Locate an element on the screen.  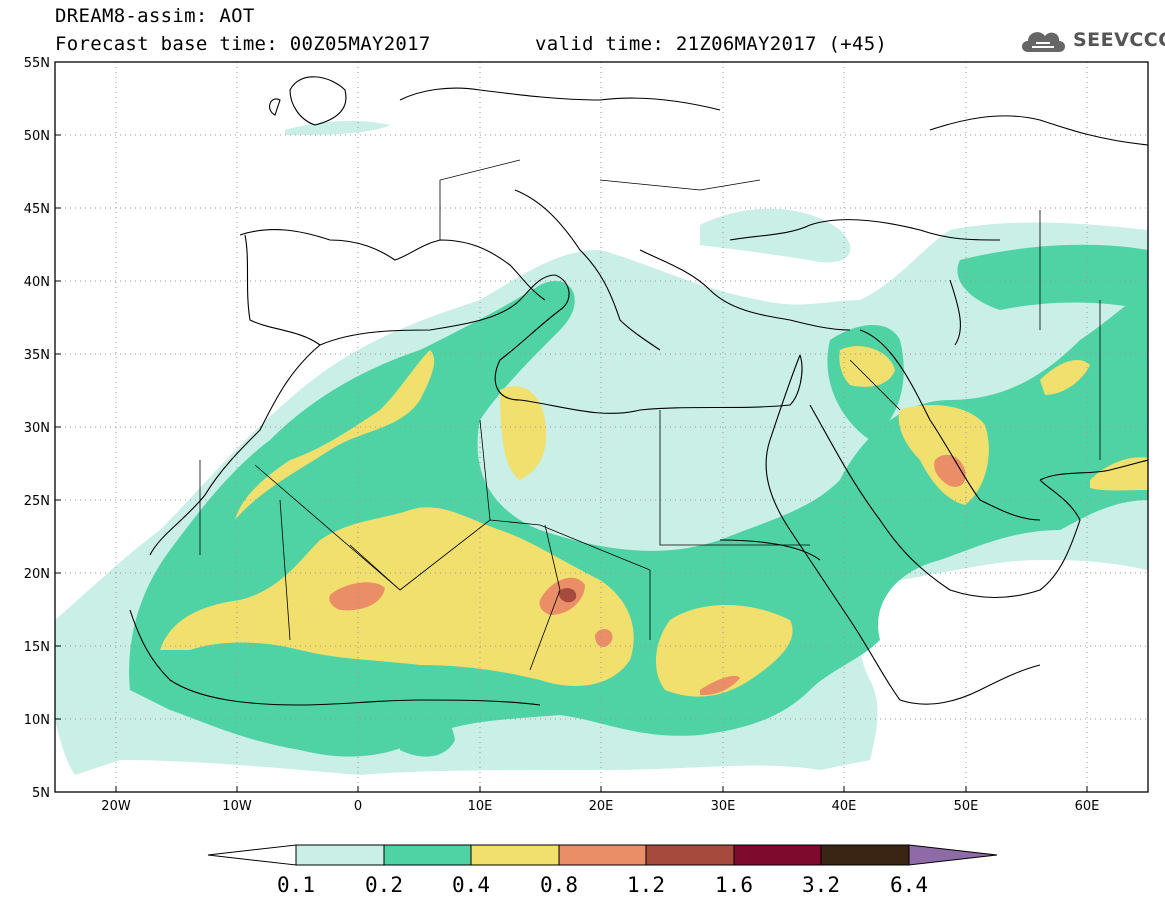
aot-band-0.1-uk is located at coordinates (337, 127).